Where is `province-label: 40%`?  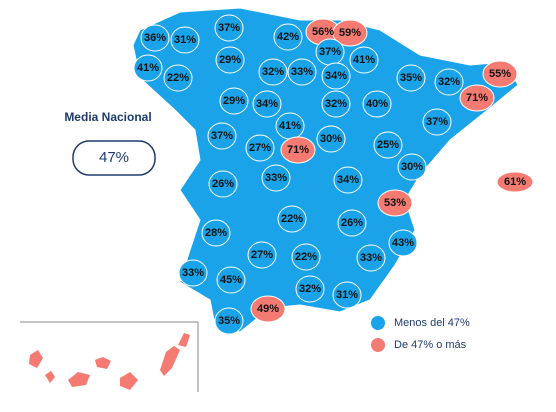 province-label: 40% is located at coordinates (377, 104).